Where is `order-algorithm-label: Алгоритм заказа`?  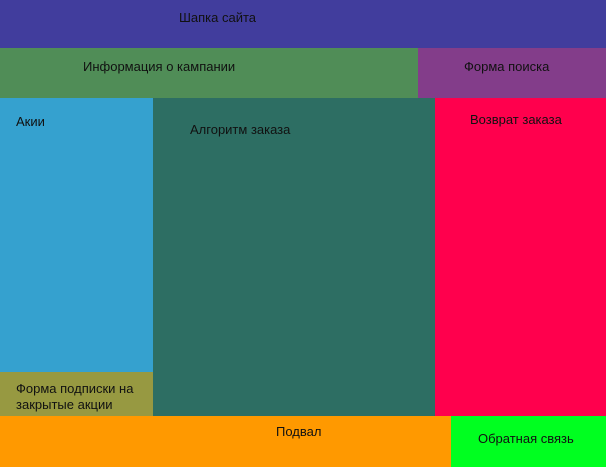 order-algorithm-label: Алгоритм заказа is located at coordinates (240, 129).